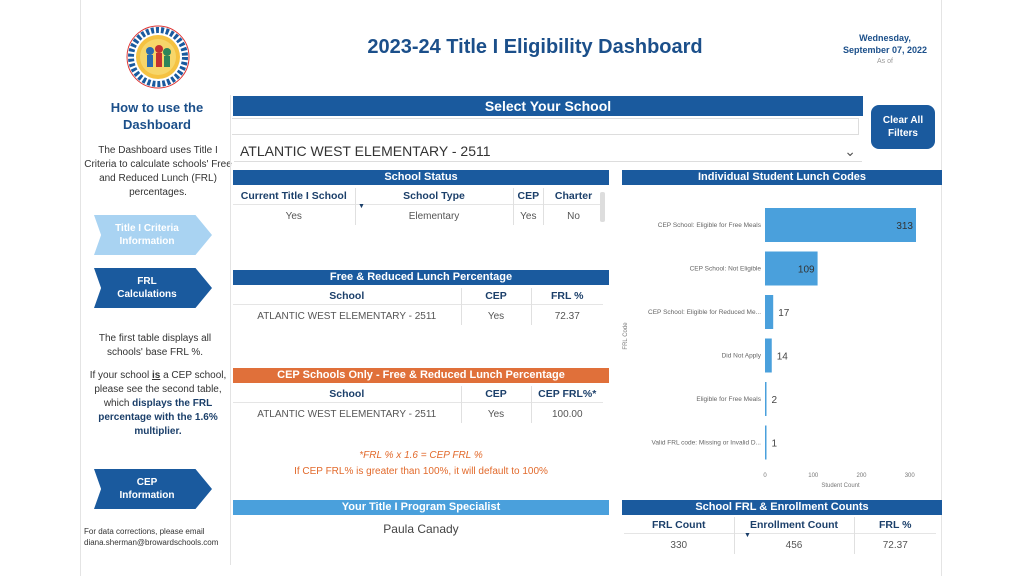 This screenshot has height=576, width=1024. I want to click on chevron-down-icon: ⌄, so click(850, 151).